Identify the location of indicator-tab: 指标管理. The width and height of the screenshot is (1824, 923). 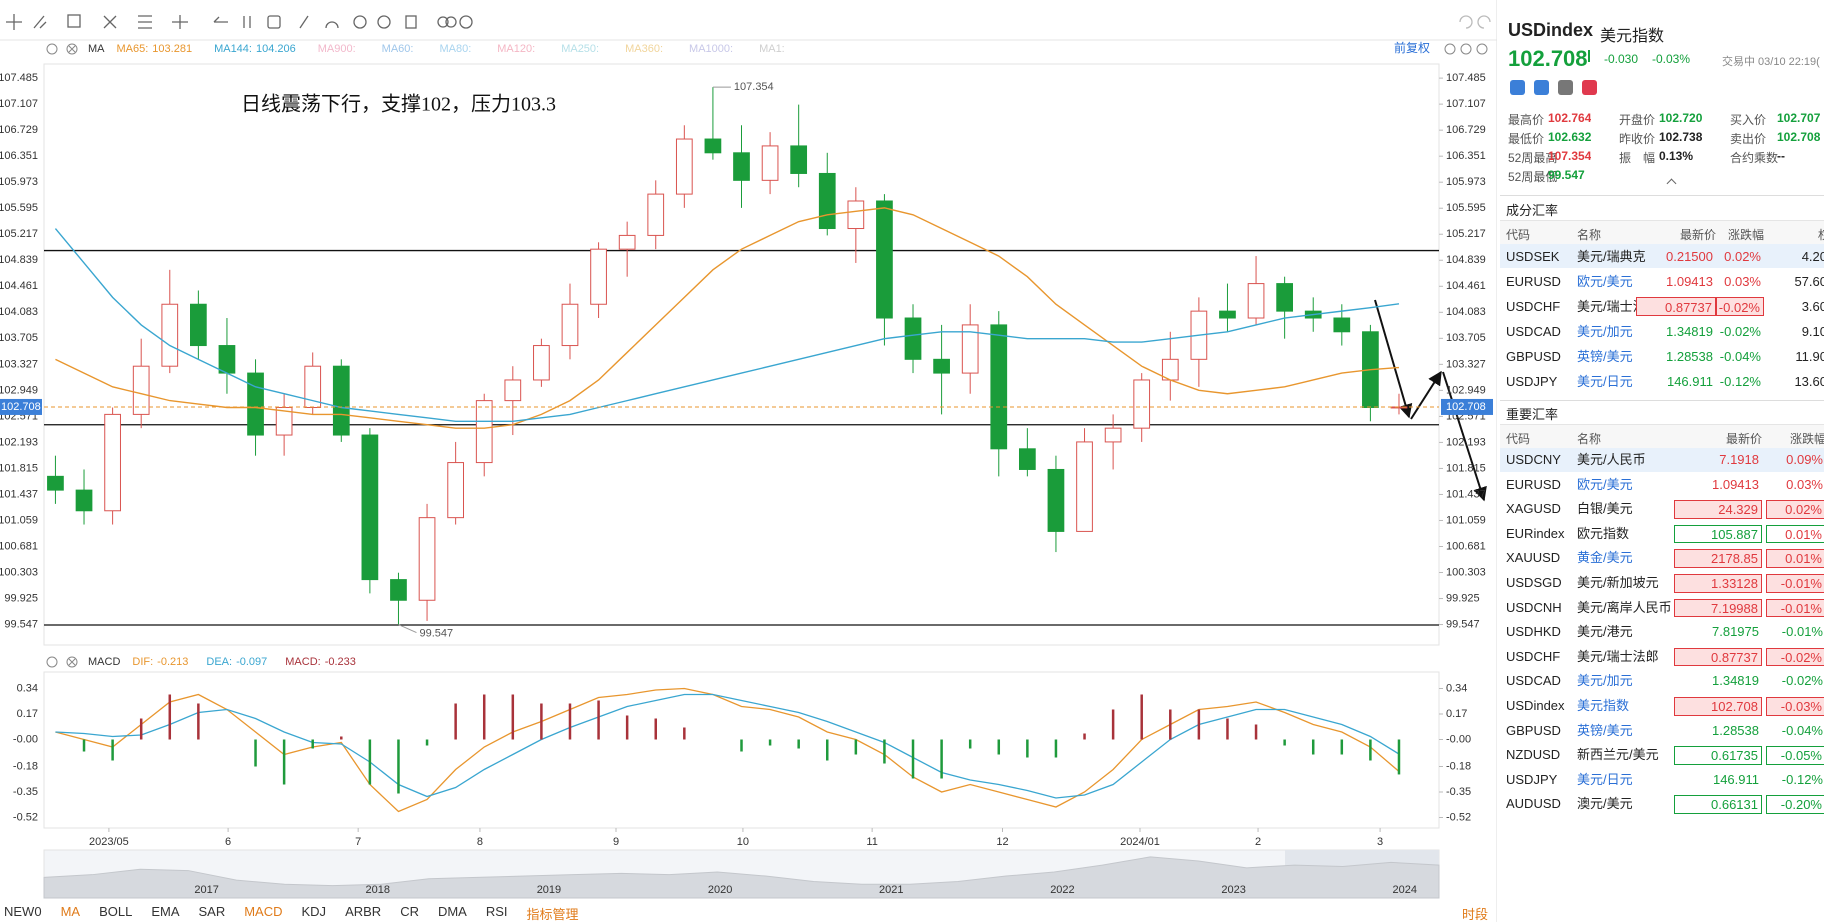
(552, 914).